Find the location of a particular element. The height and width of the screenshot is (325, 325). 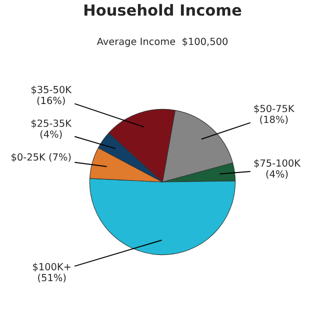

data-label: (18%) is located at coordinates (274, 120).